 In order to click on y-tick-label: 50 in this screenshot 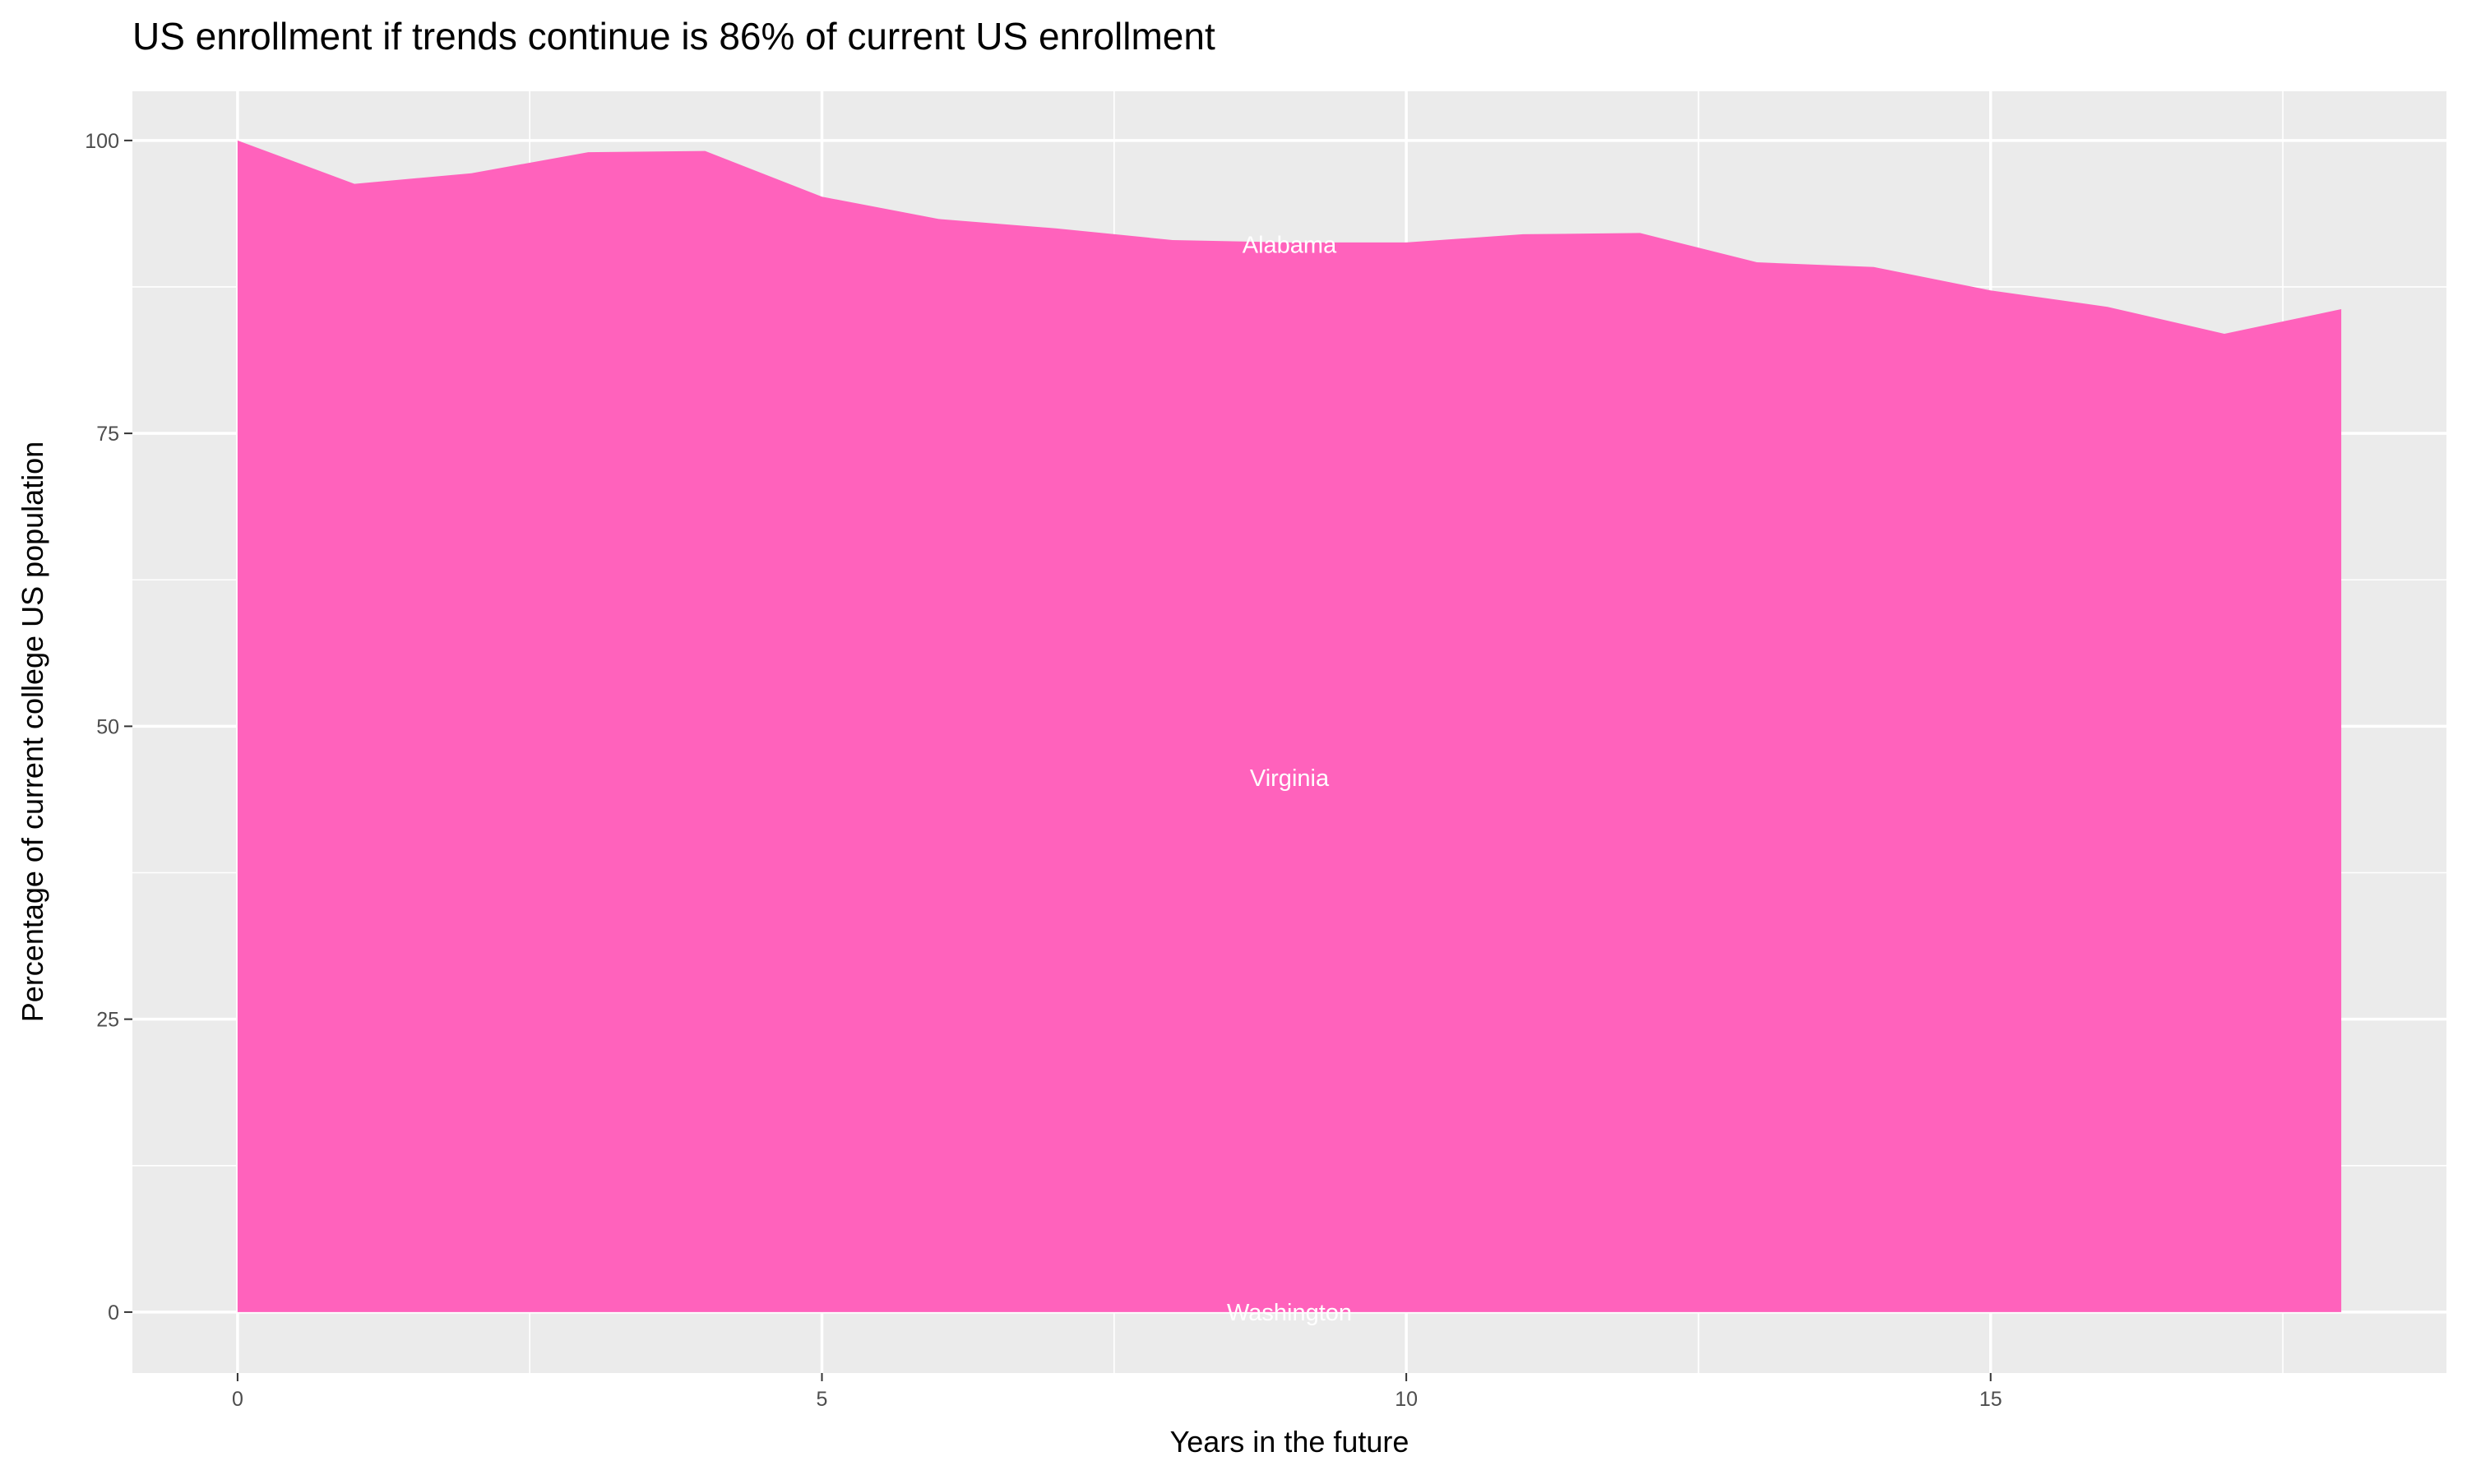, I will do `click(108, 727)`.